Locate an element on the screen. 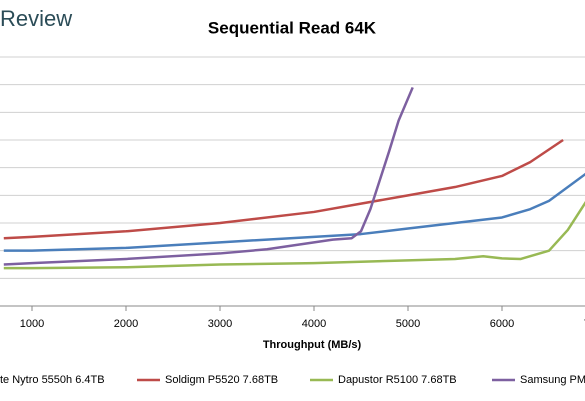 This screenshot has height=401, width=585. x-tick-label: 6000 is located at coordinates (502, 324).